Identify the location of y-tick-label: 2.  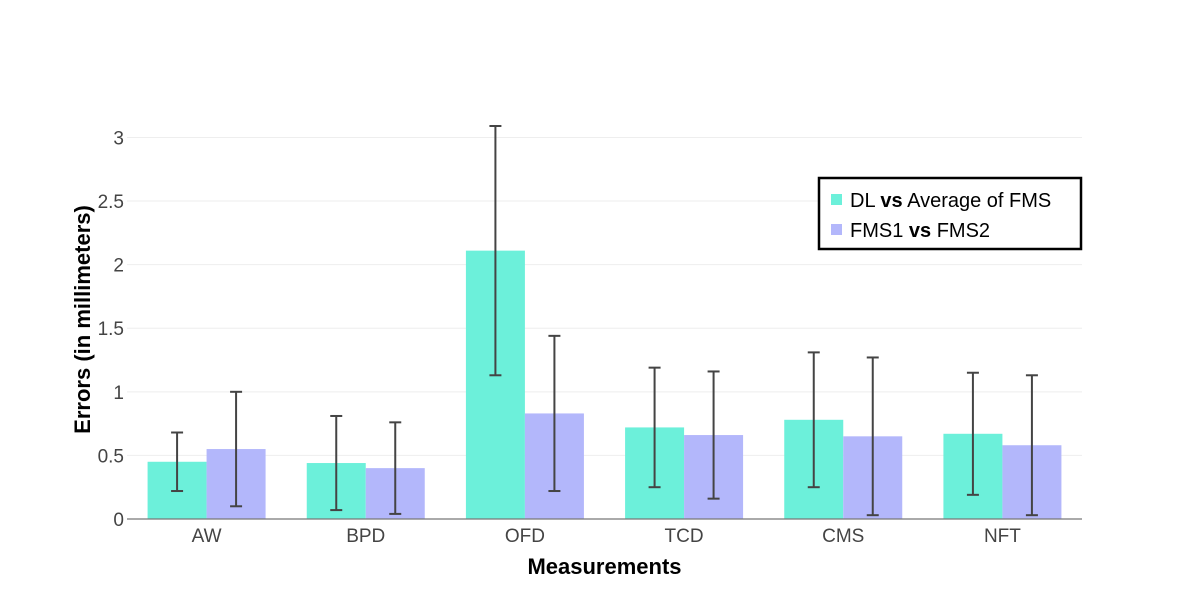
(118, 266).